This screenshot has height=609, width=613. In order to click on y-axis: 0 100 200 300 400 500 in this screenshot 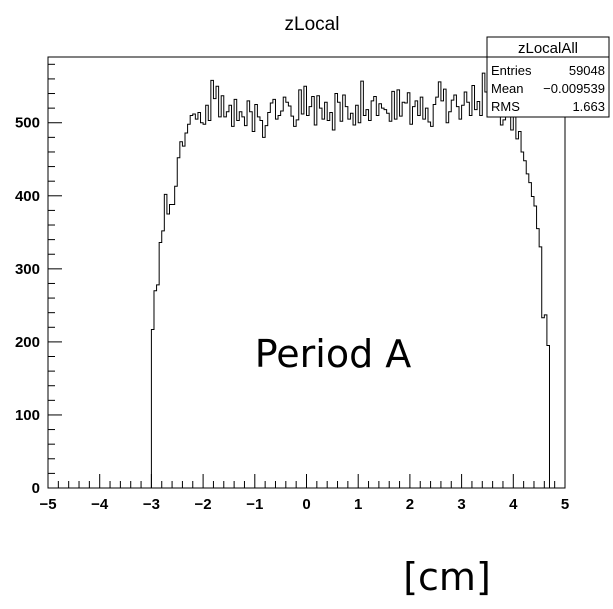, I will do `click(38, 280)`.